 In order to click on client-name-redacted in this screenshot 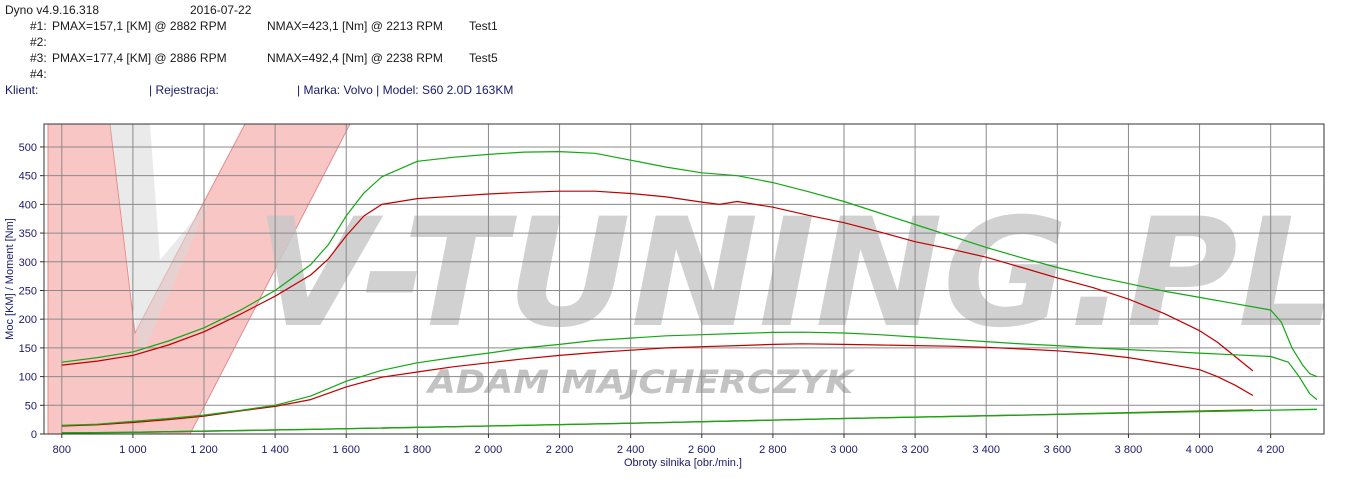, I will do `click(95, 93)`.